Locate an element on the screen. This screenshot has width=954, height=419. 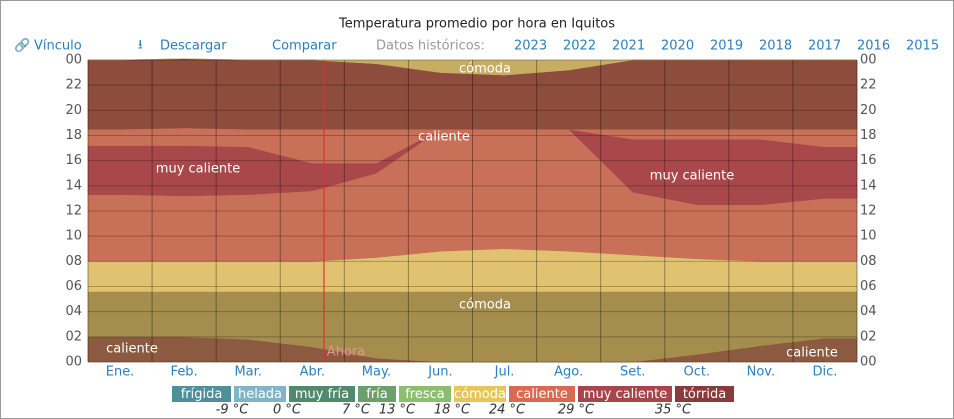
y-tick-label: 16 is located at coordinates (73, 160).